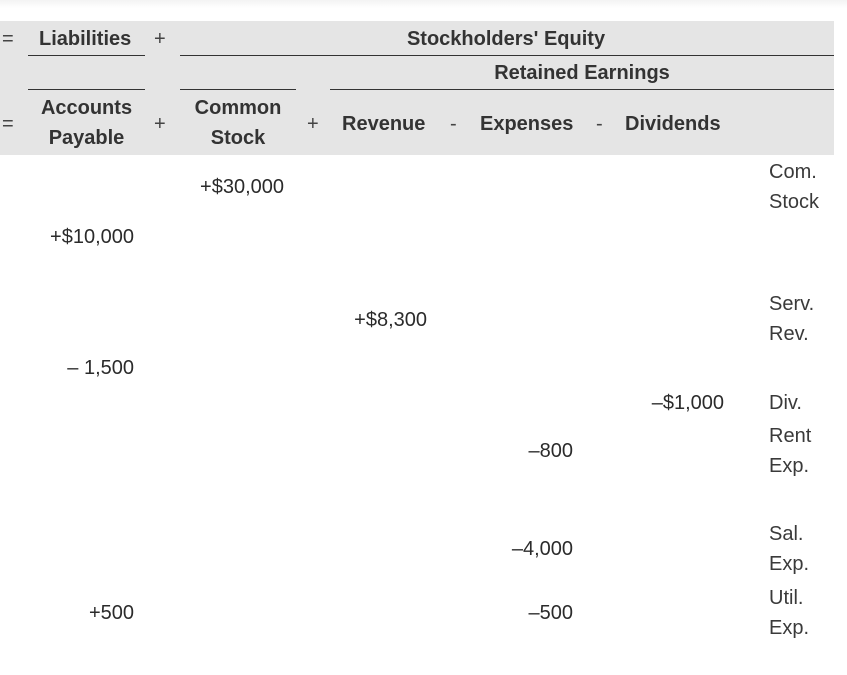 Image resolution: width=847 pixels, height=675 pixels. I want to click on common-stock-heading-line2: Stock, so click(238, 138).